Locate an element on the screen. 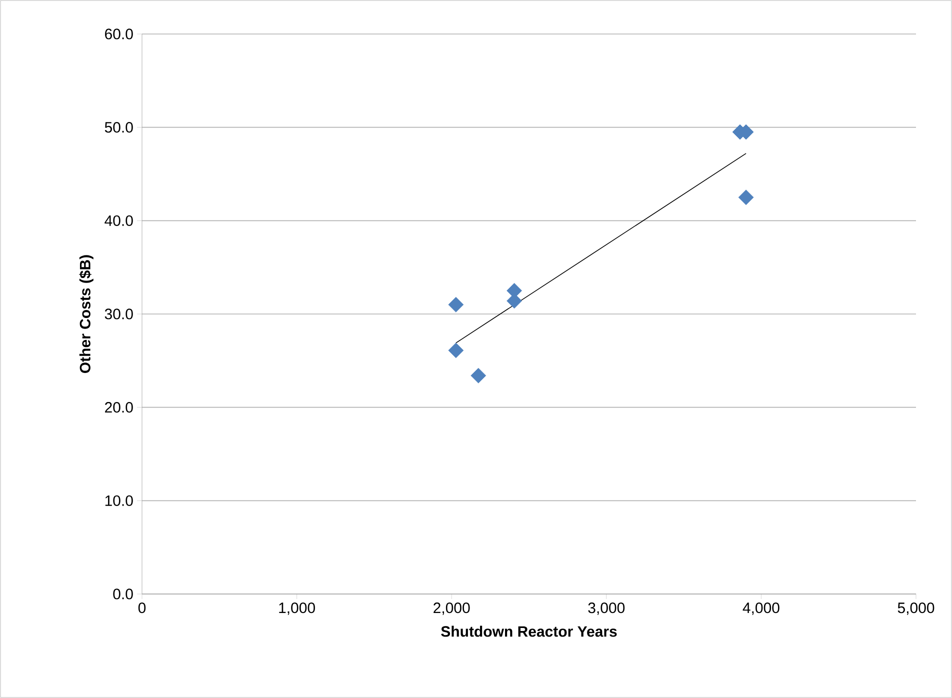 The width and height of the screenshot is (952, 698). y-tick-label: 50.0 is located at coordinates (118, 127).